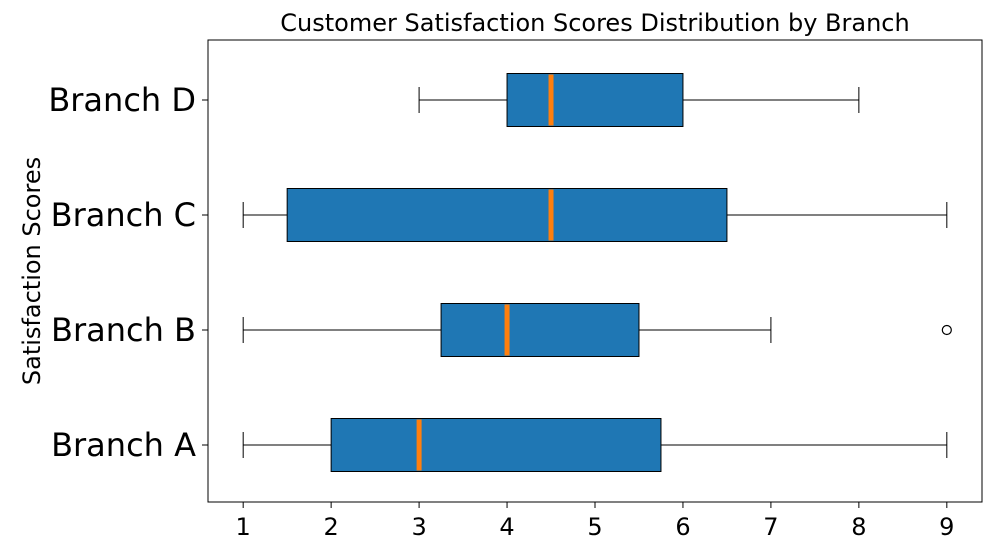 The height and width of the screenshot is (550, 992). What do you see at coordinates (243, 527) in the screenshot?
I see `x-tick-label-1: 1` at bounding box center [243, 527].